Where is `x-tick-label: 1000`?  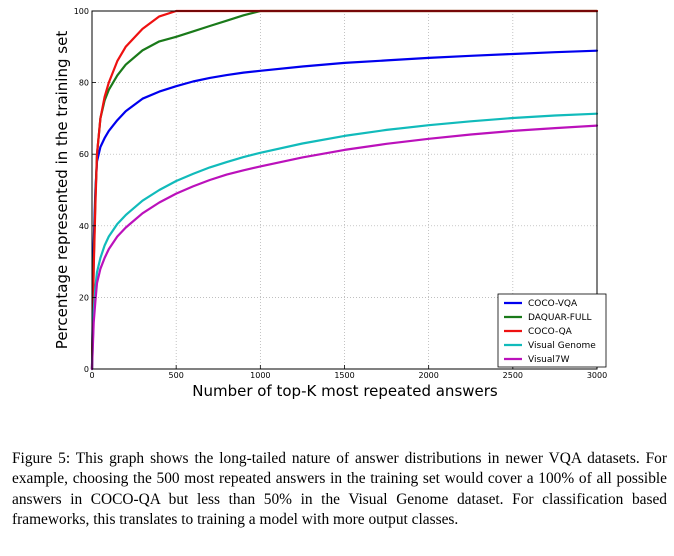 x-tick-label: 1000 is located at coordinates (260, 375).